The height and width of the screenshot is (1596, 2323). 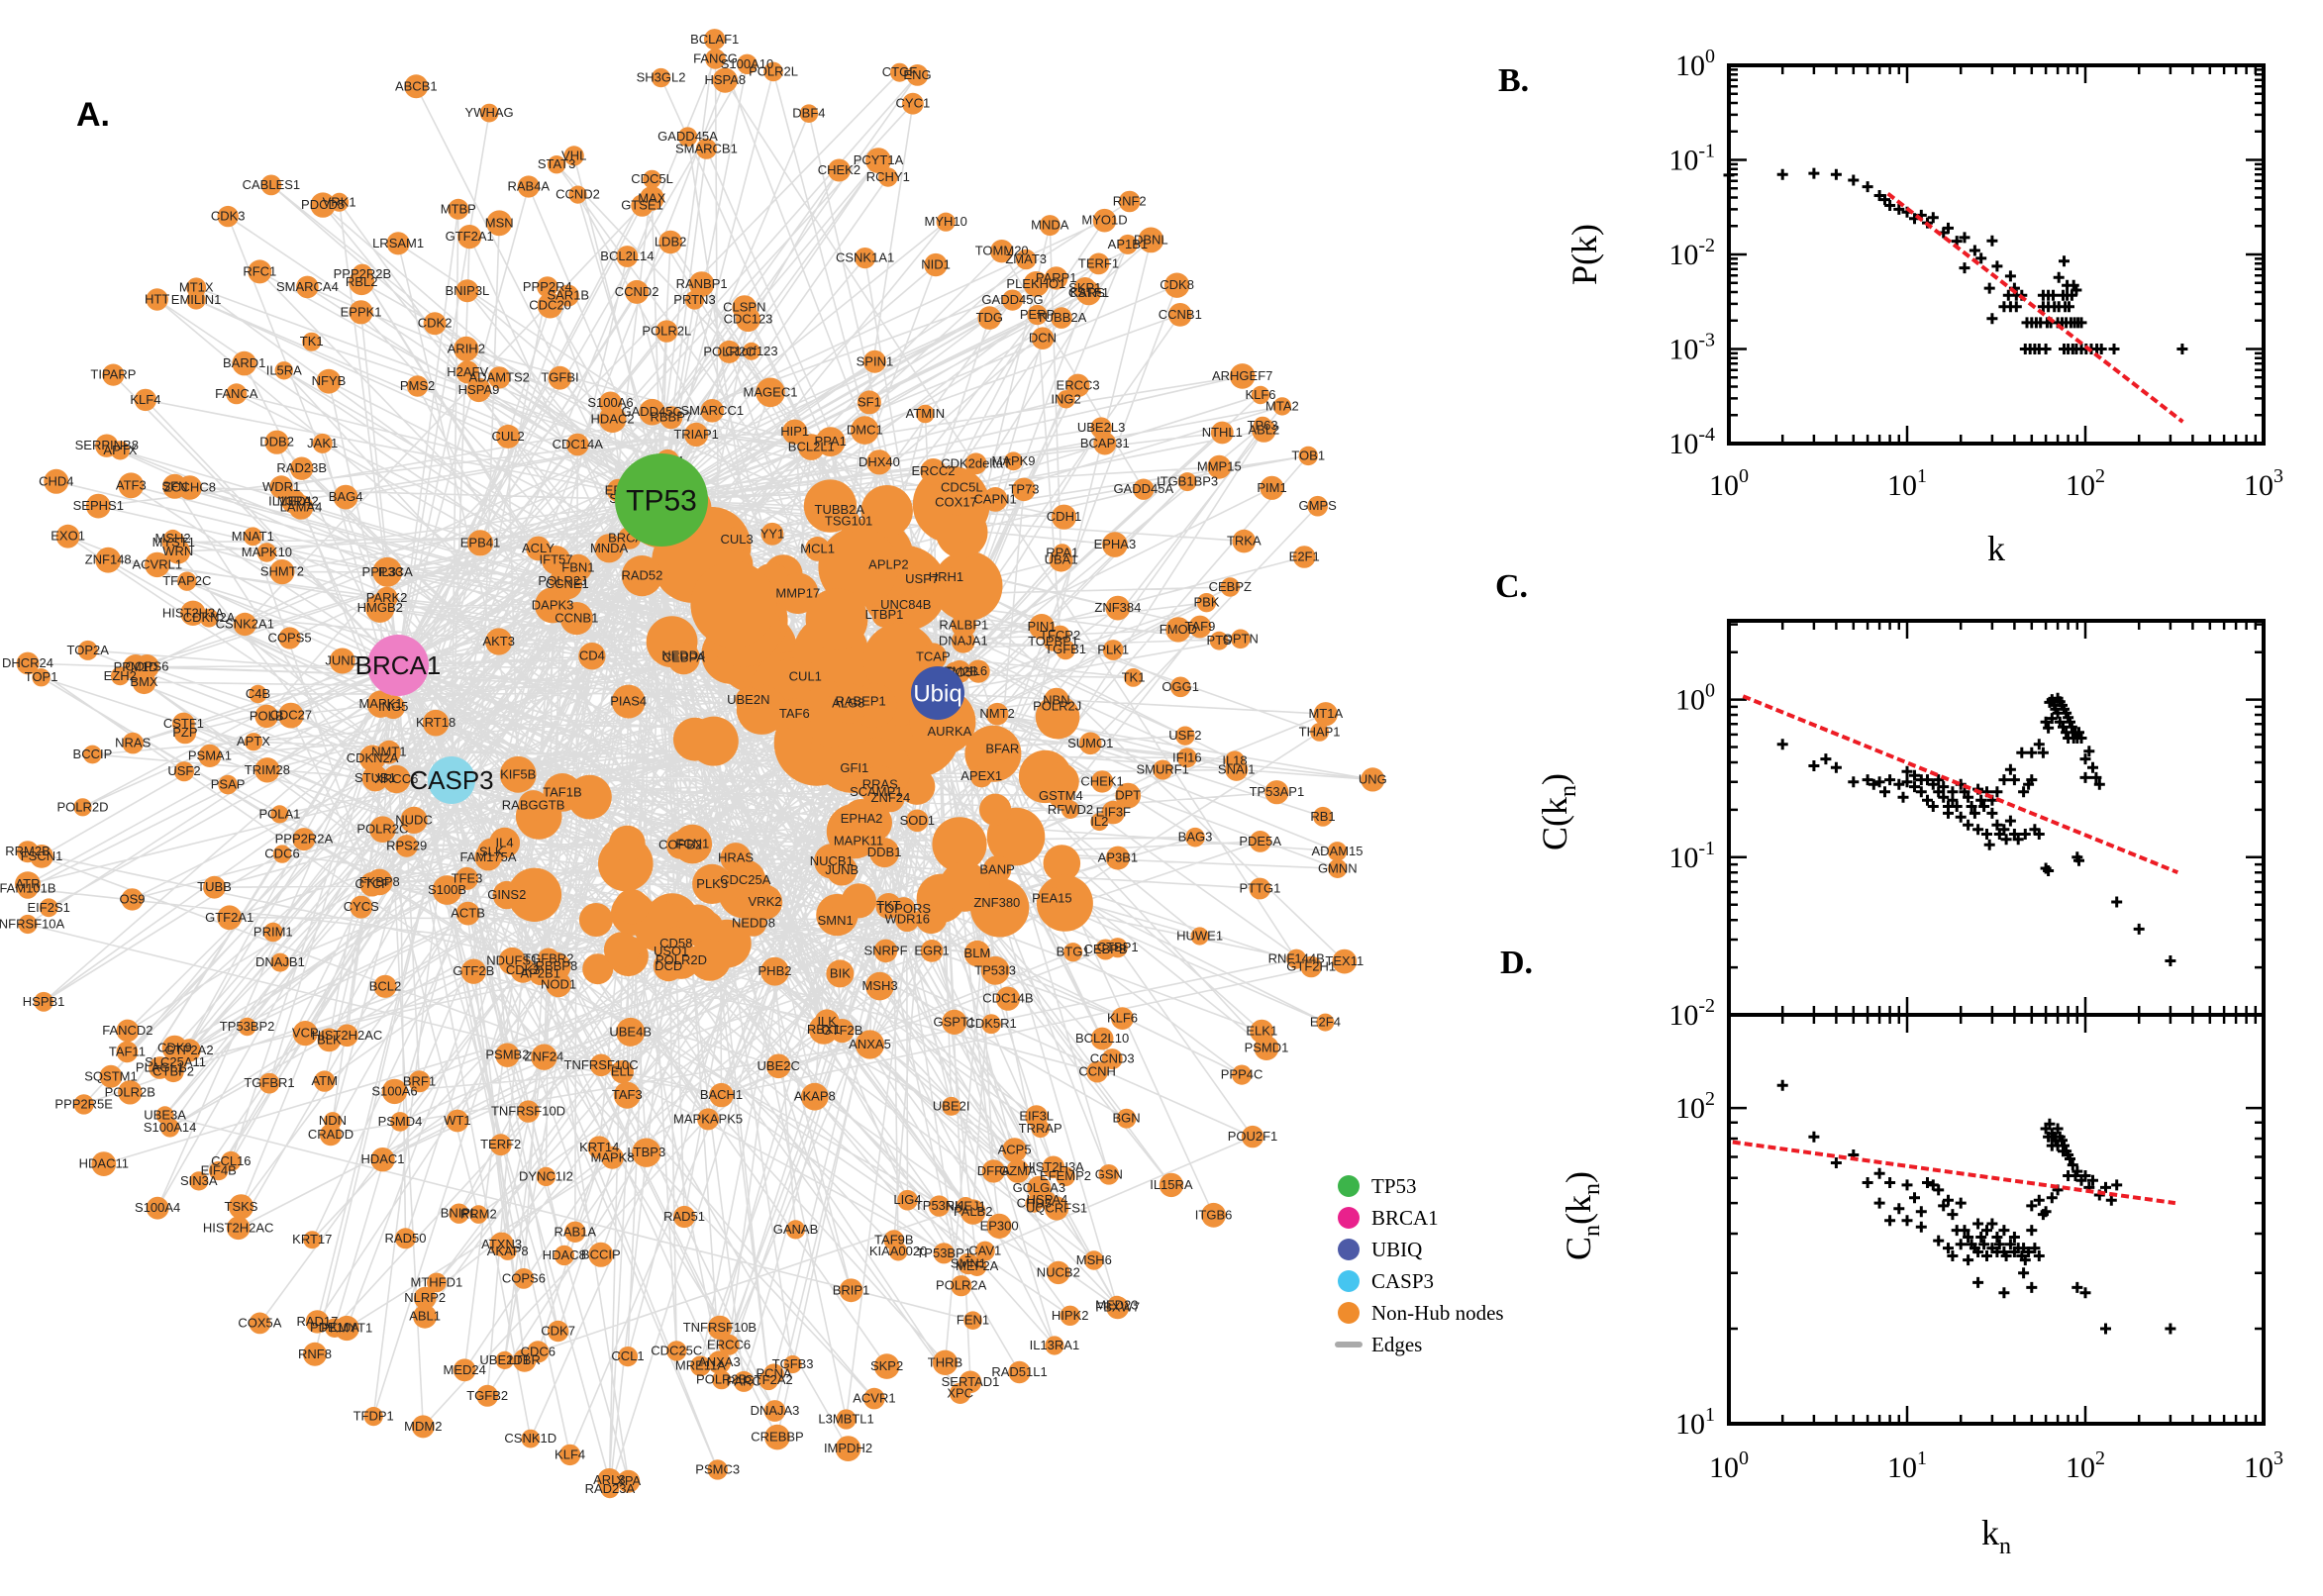 I want to click on network-node-label: SNAI1, so click(x=1237, y=768).